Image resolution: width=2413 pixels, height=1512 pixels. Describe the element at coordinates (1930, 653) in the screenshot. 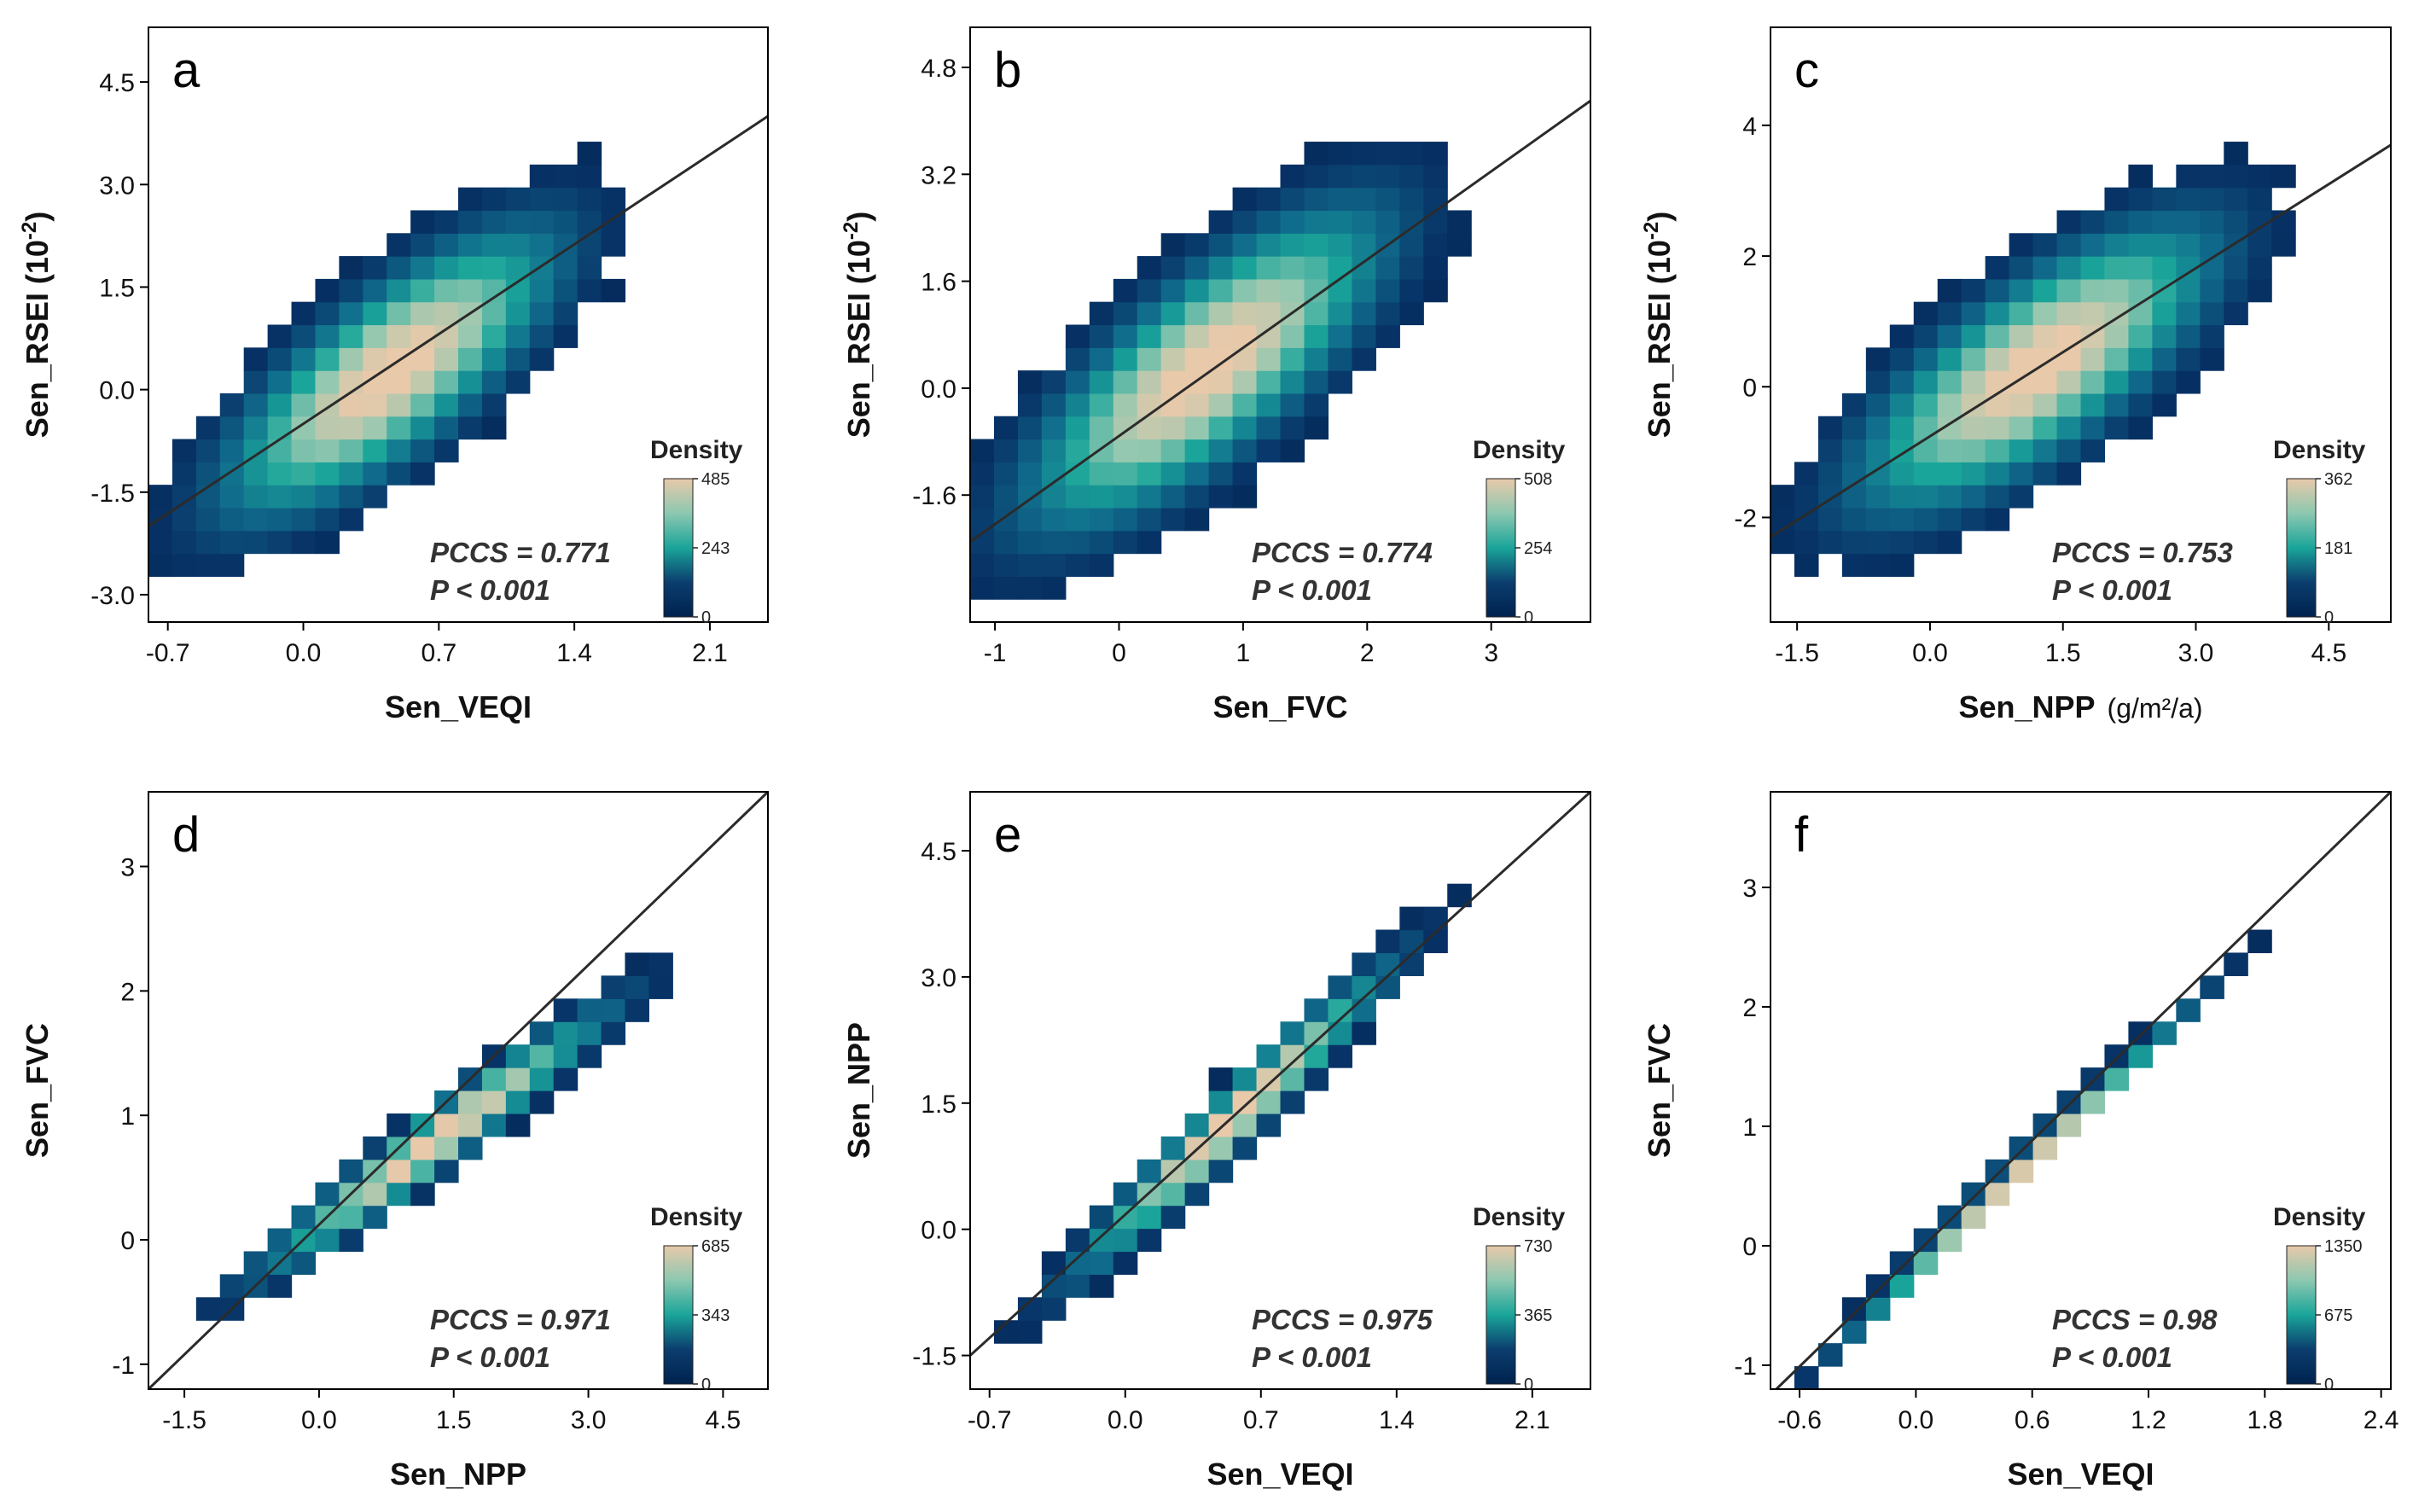

I see `x-tick-label: 0.0` at that location.